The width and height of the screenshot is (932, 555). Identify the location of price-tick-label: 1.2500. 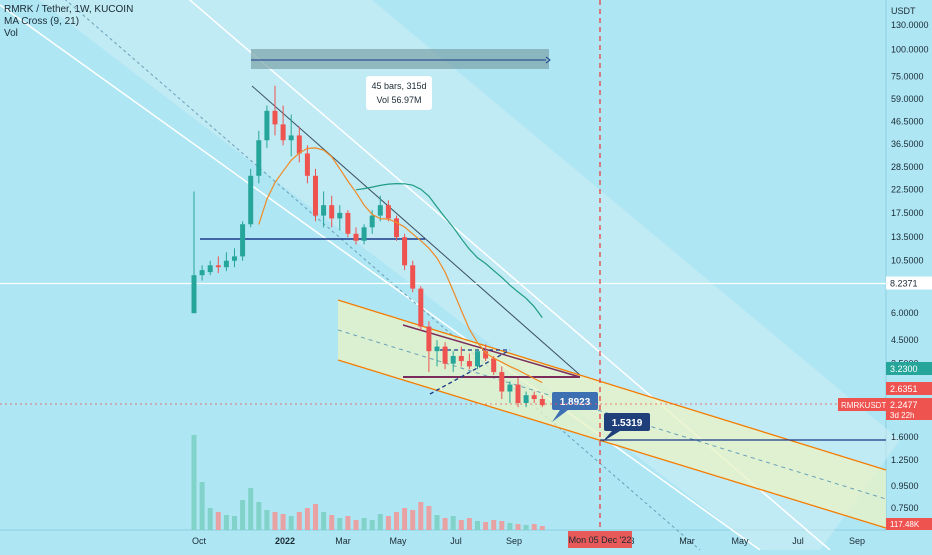
(905, 460).